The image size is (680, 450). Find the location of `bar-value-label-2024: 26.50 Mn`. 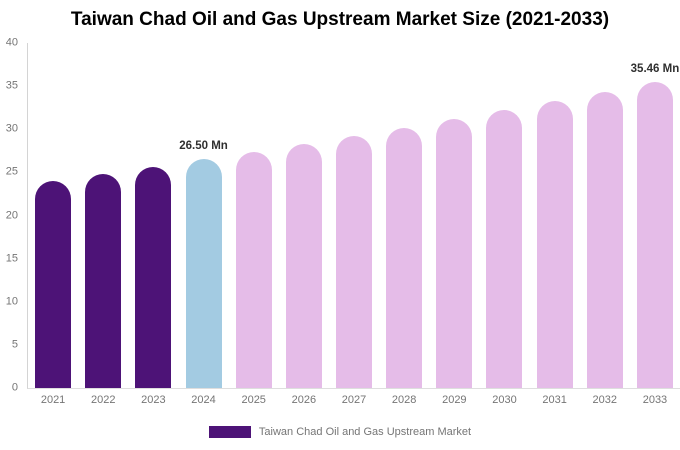

bar-value-label-2024: 26.50 Mn is located at coordinates (203, 145).